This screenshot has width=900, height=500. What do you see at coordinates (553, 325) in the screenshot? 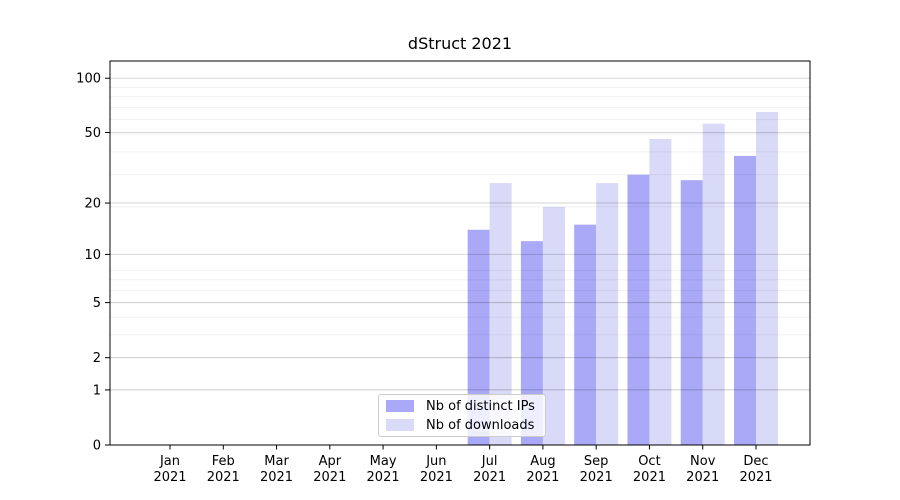
I see `bar-nb-of-downloads-aug-2021` at bounding box center [553, 325].